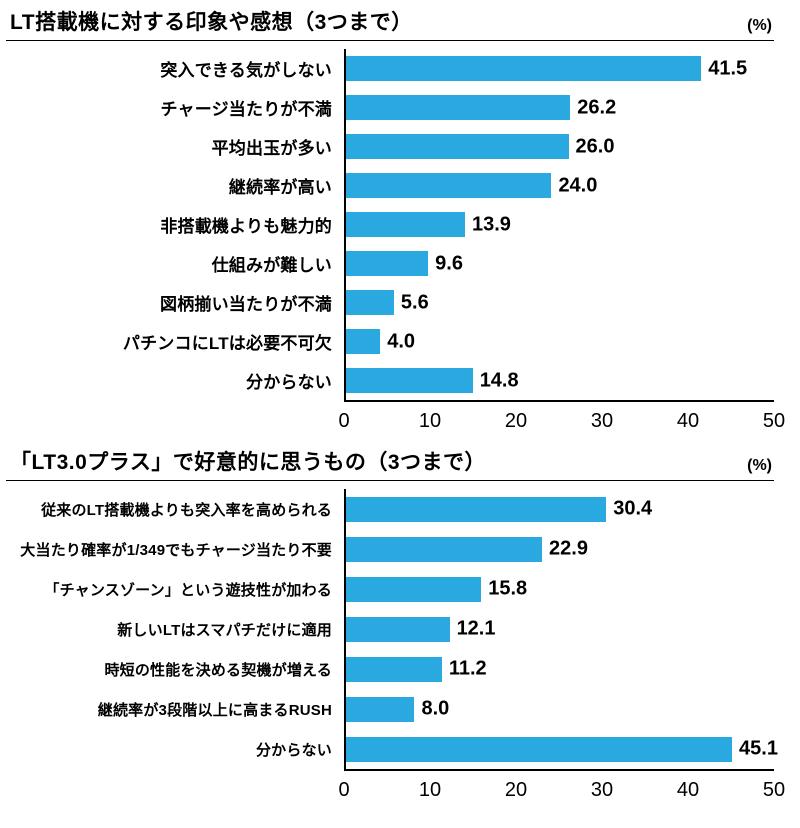 Image resolution: width=800 pixels, height=828 pixels. I want to click on value-label: 14.8, so click(499, 380).